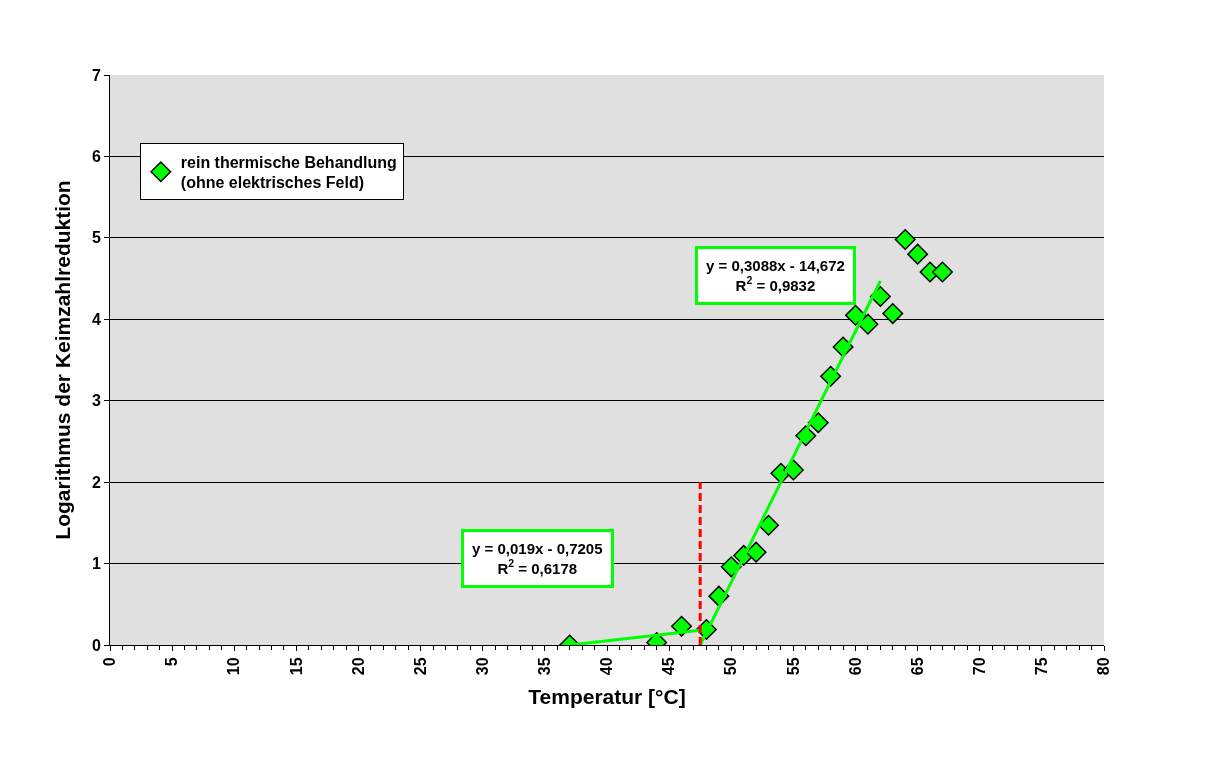  What do you see at coordinates (545, 666) in the screenshot?
I see `x-tick-label: 35` at bounding box center [545, 666].